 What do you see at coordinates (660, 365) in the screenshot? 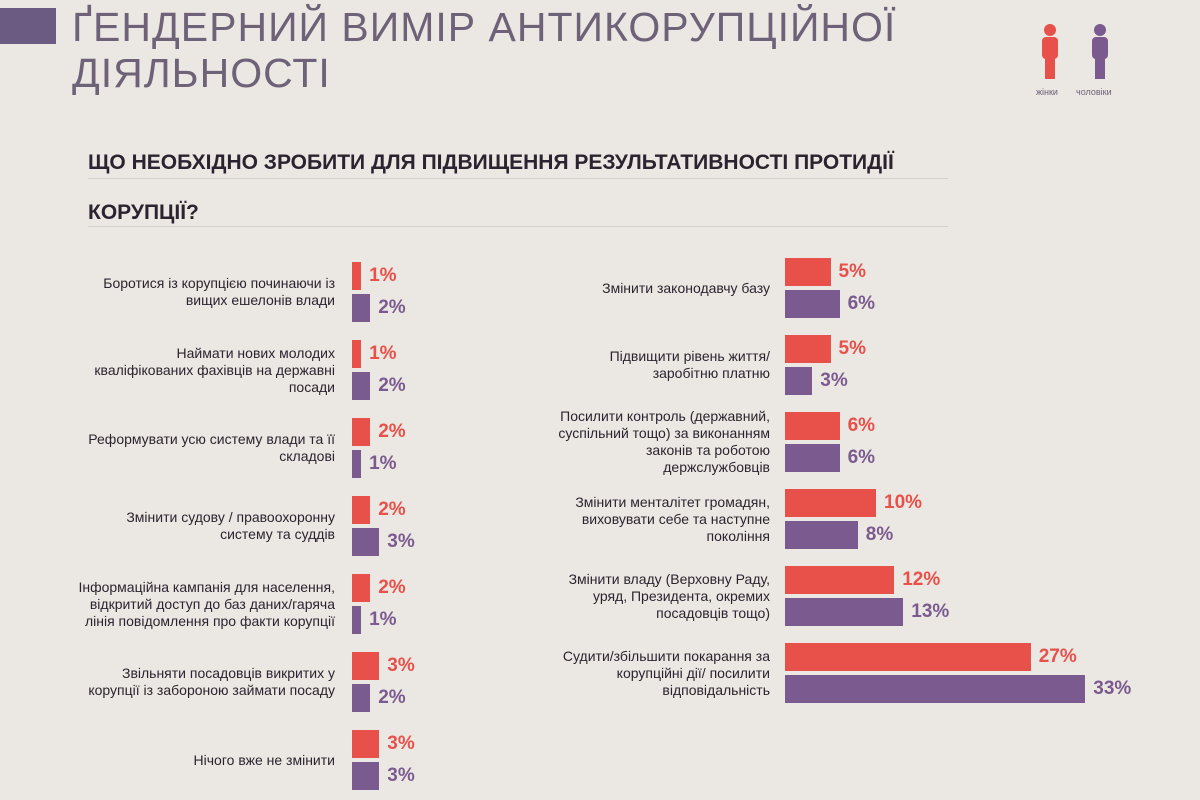
I see `category-label: Підвищити рівень життя/ заробітню платню` at bounding box center [660, 365].